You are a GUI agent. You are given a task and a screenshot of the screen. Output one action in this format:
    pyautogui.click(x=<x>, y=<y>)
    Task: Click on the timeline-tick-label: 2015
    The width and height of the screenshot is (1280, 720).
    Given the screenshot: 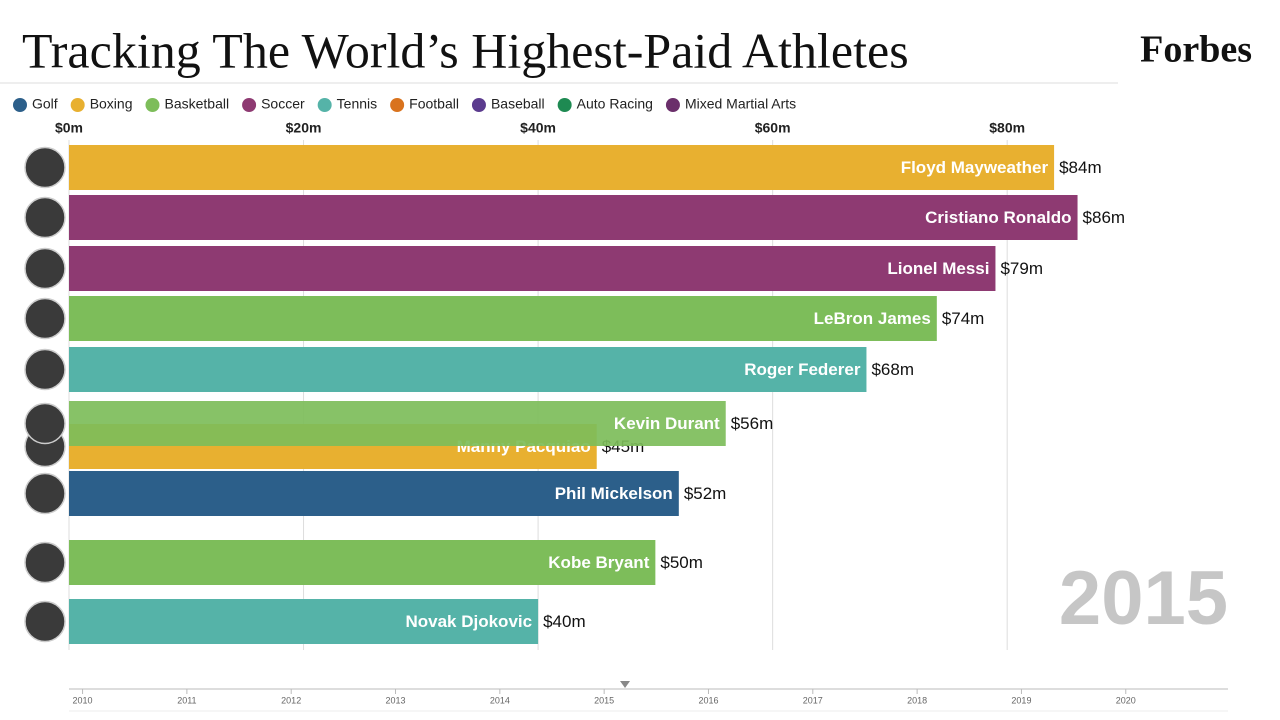 What is the action you would take?
    pyautogui.click(x=604, y=700)
    